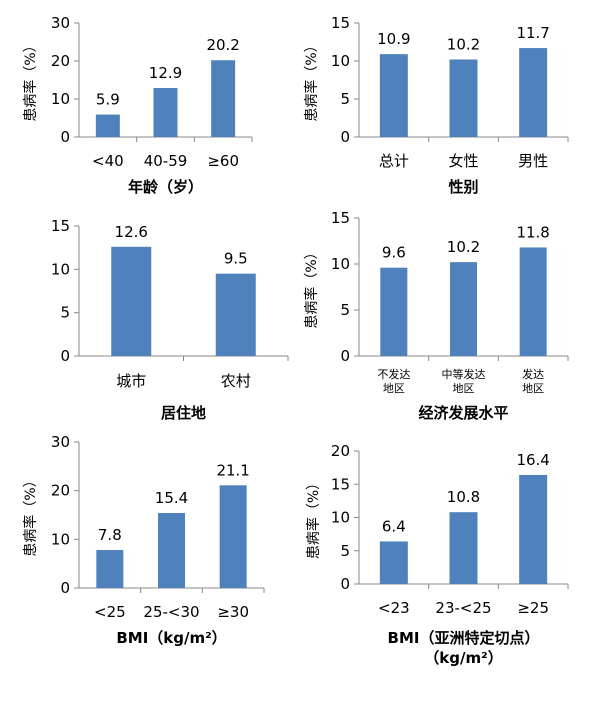 The image size is (600, 701). Describe the element at coordinates (532, 33) in the screenshot. I see `bar-value-label: 11.7` at that location.